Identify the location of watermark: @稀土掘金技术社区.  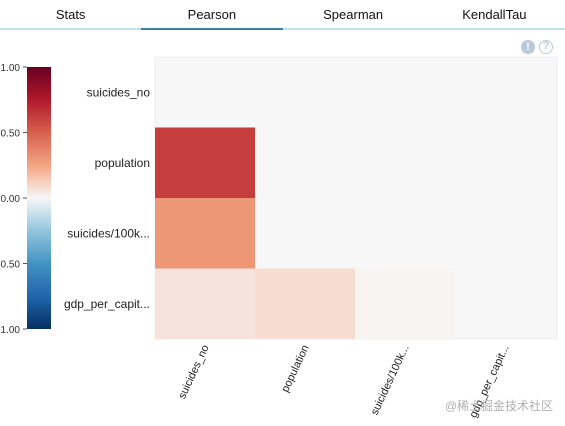
(498, 406).